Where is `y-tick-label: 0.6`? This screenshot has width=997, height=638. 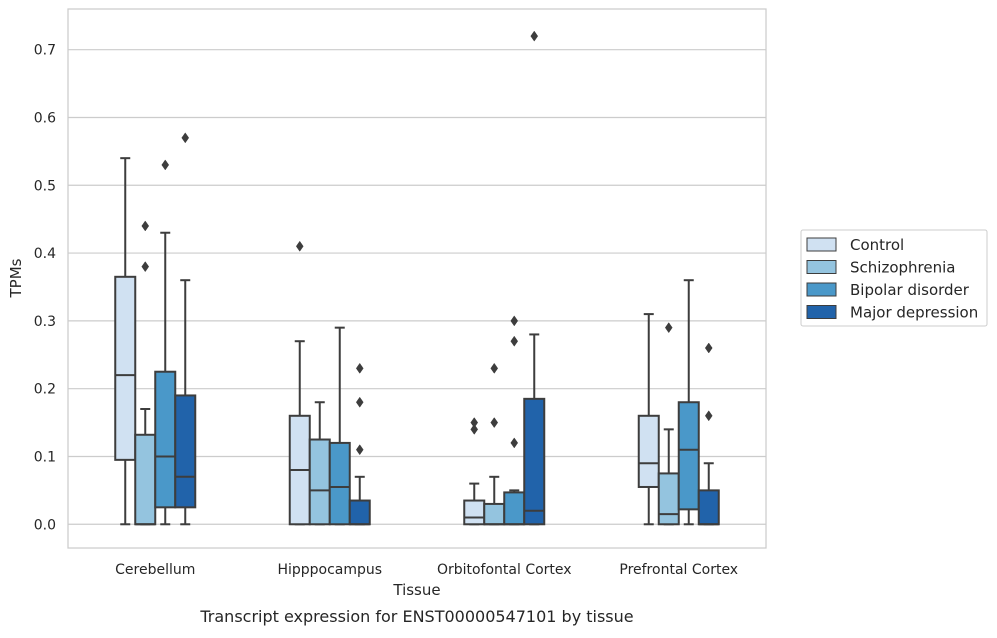
y-tick-label: 0.6 is located at coordinates (45, 118).